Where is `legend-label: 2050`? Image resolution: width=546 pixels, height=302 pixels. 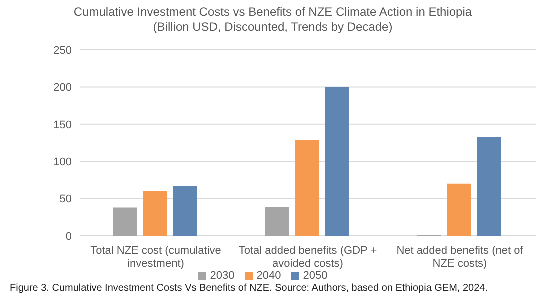
legend-label: 2050 is located at coordinates (315, 276).